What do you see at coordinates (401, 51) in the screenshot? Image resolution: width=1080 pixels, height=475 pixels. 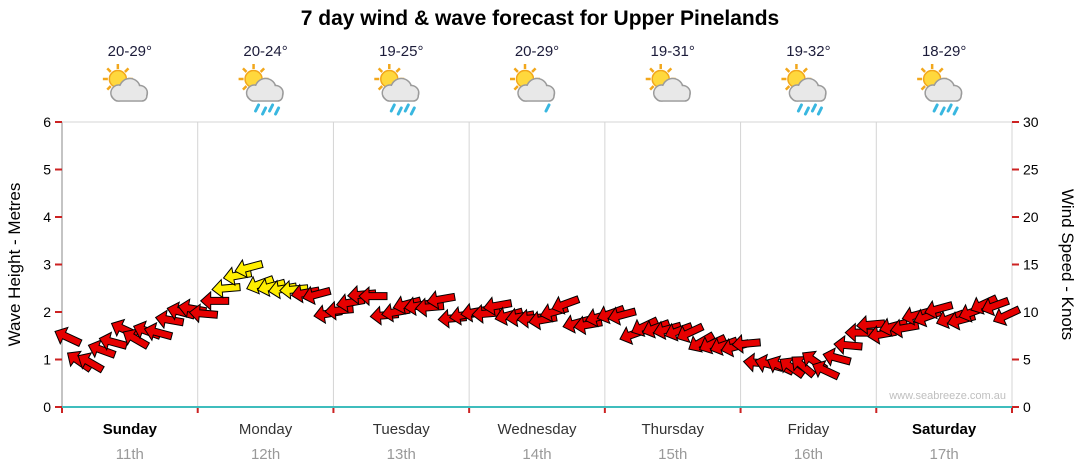 I see `temperature-range: 19-25°` at bounding box center [401, 51].